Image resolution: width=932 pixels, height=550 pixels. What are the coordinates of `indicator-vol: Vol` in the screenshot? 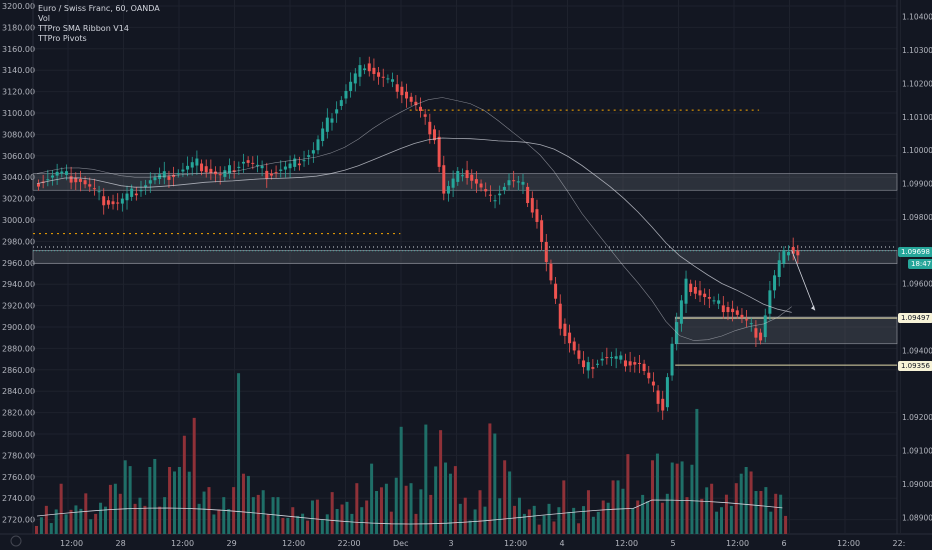 It's located at (44, 18).